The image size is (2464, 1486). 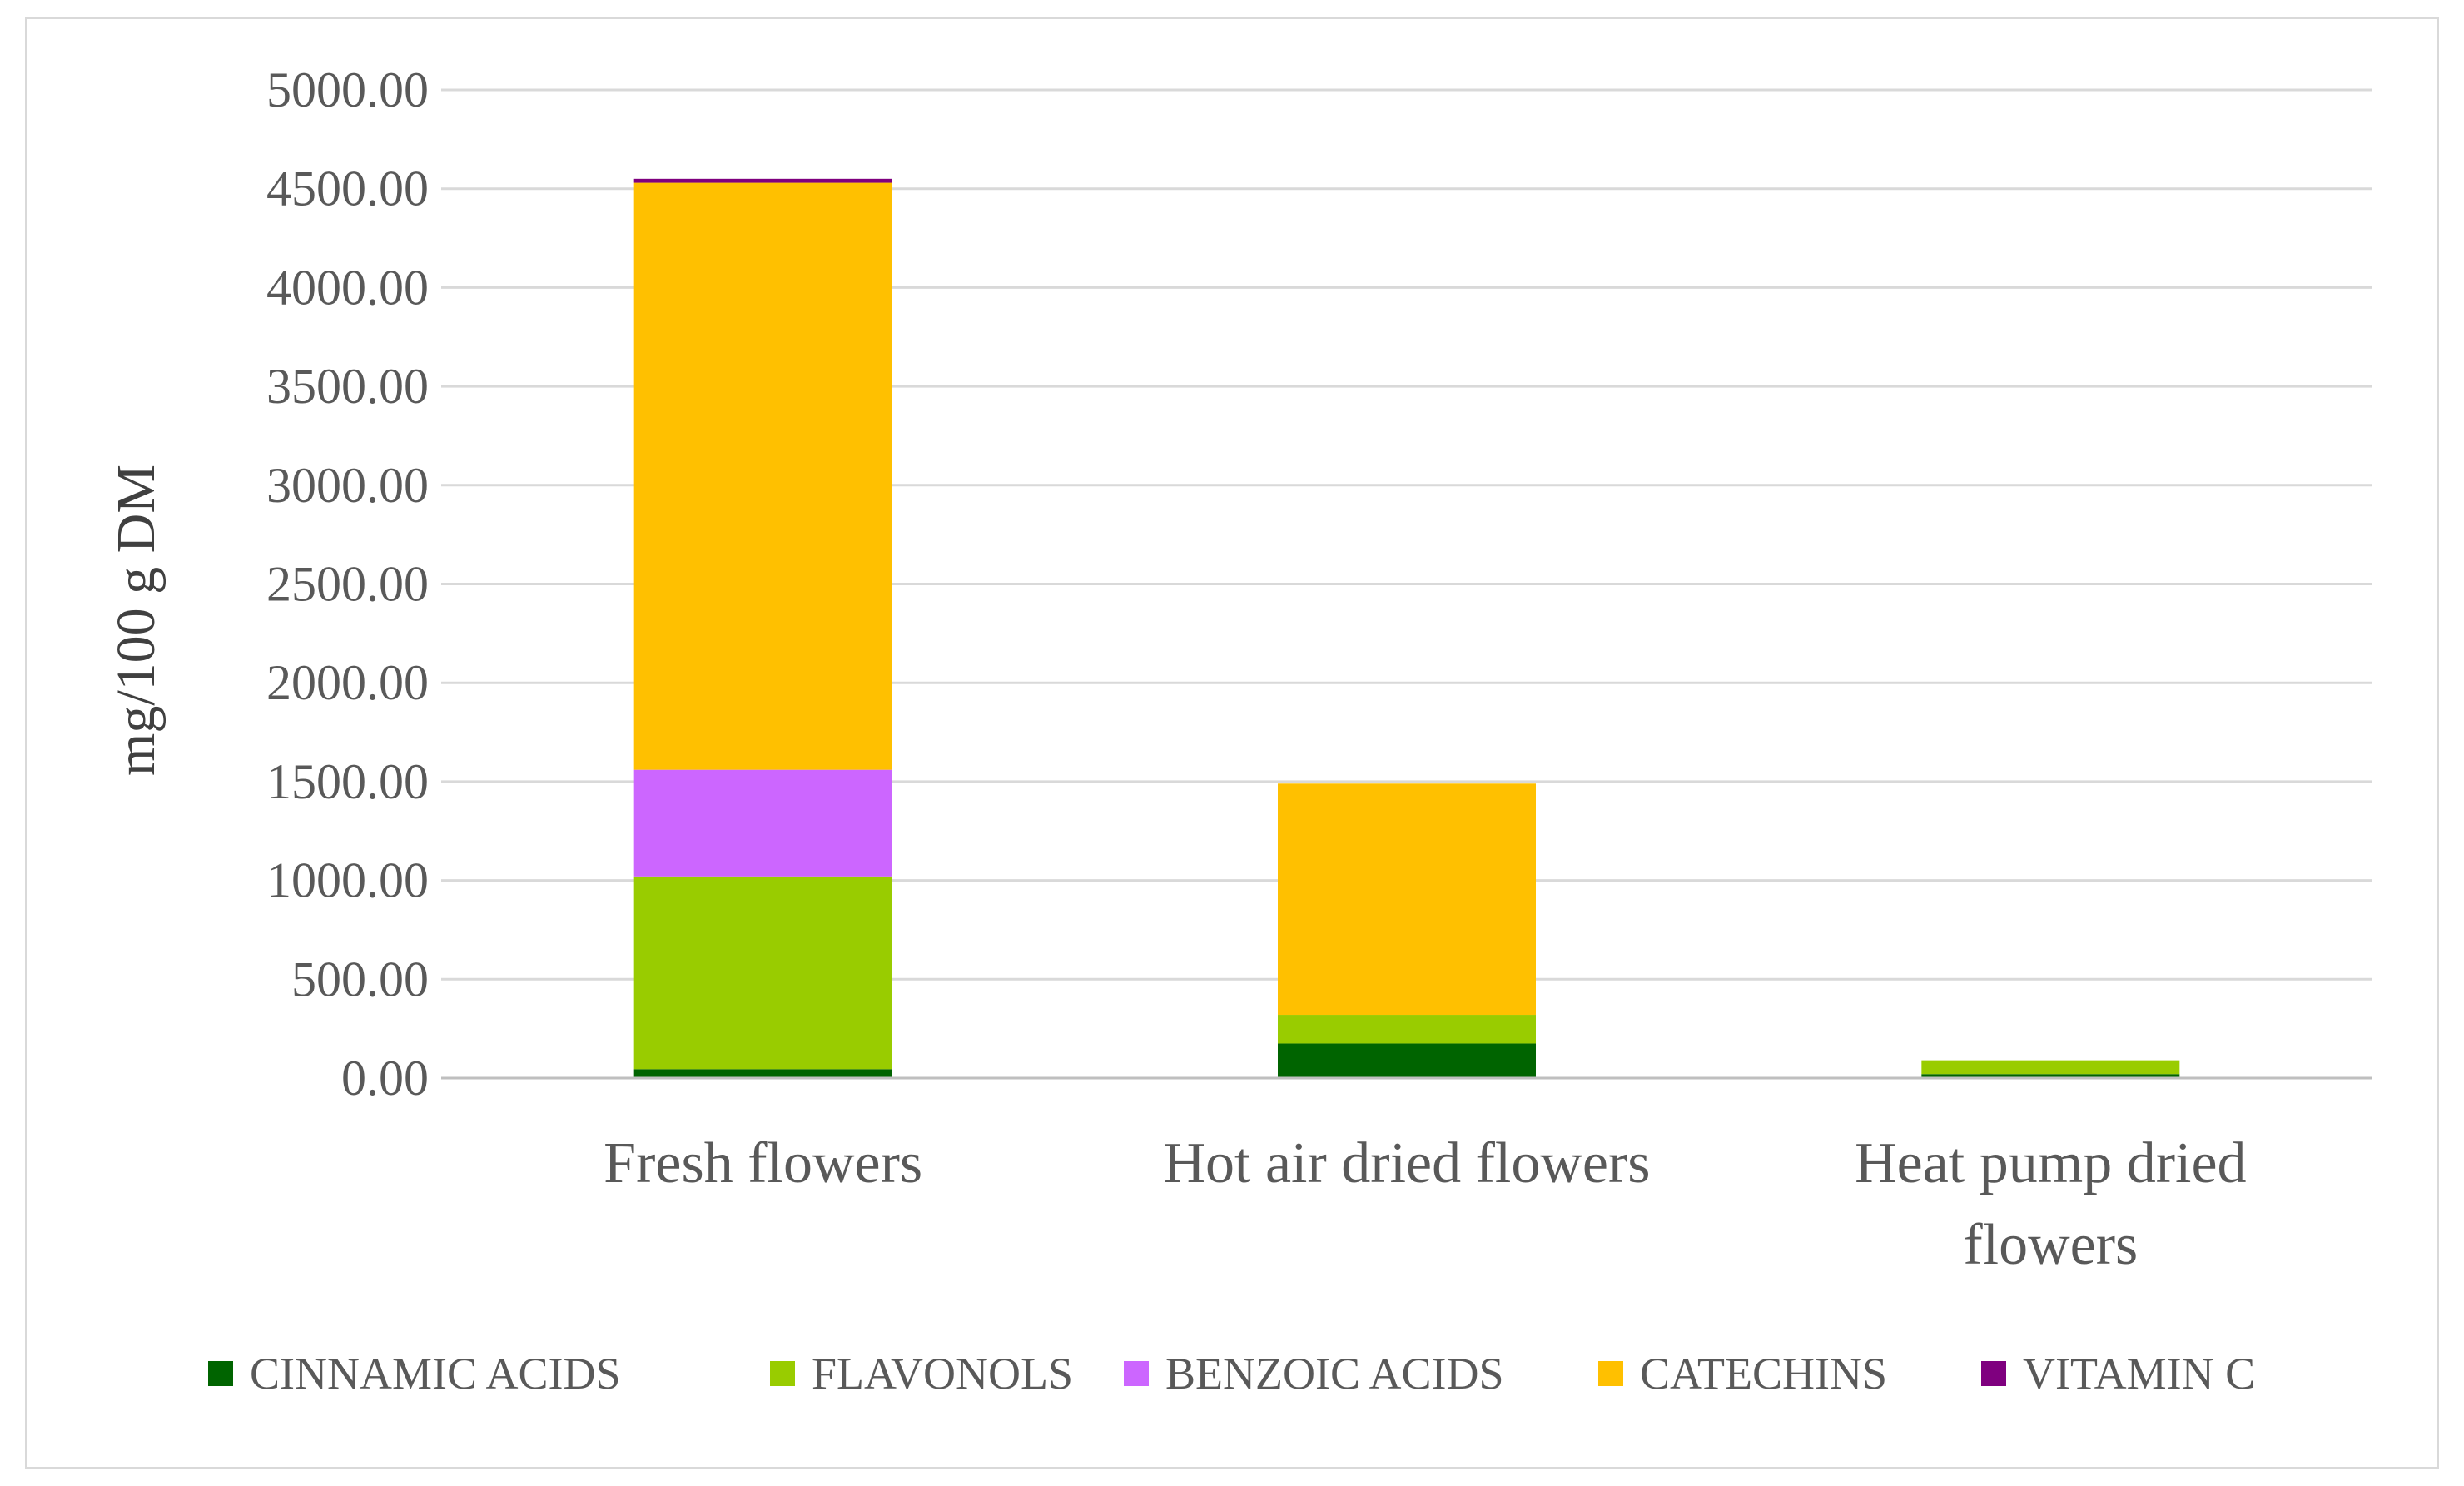 I want to click on y-tick-label: 3000.00, so click(x=347, y=486).